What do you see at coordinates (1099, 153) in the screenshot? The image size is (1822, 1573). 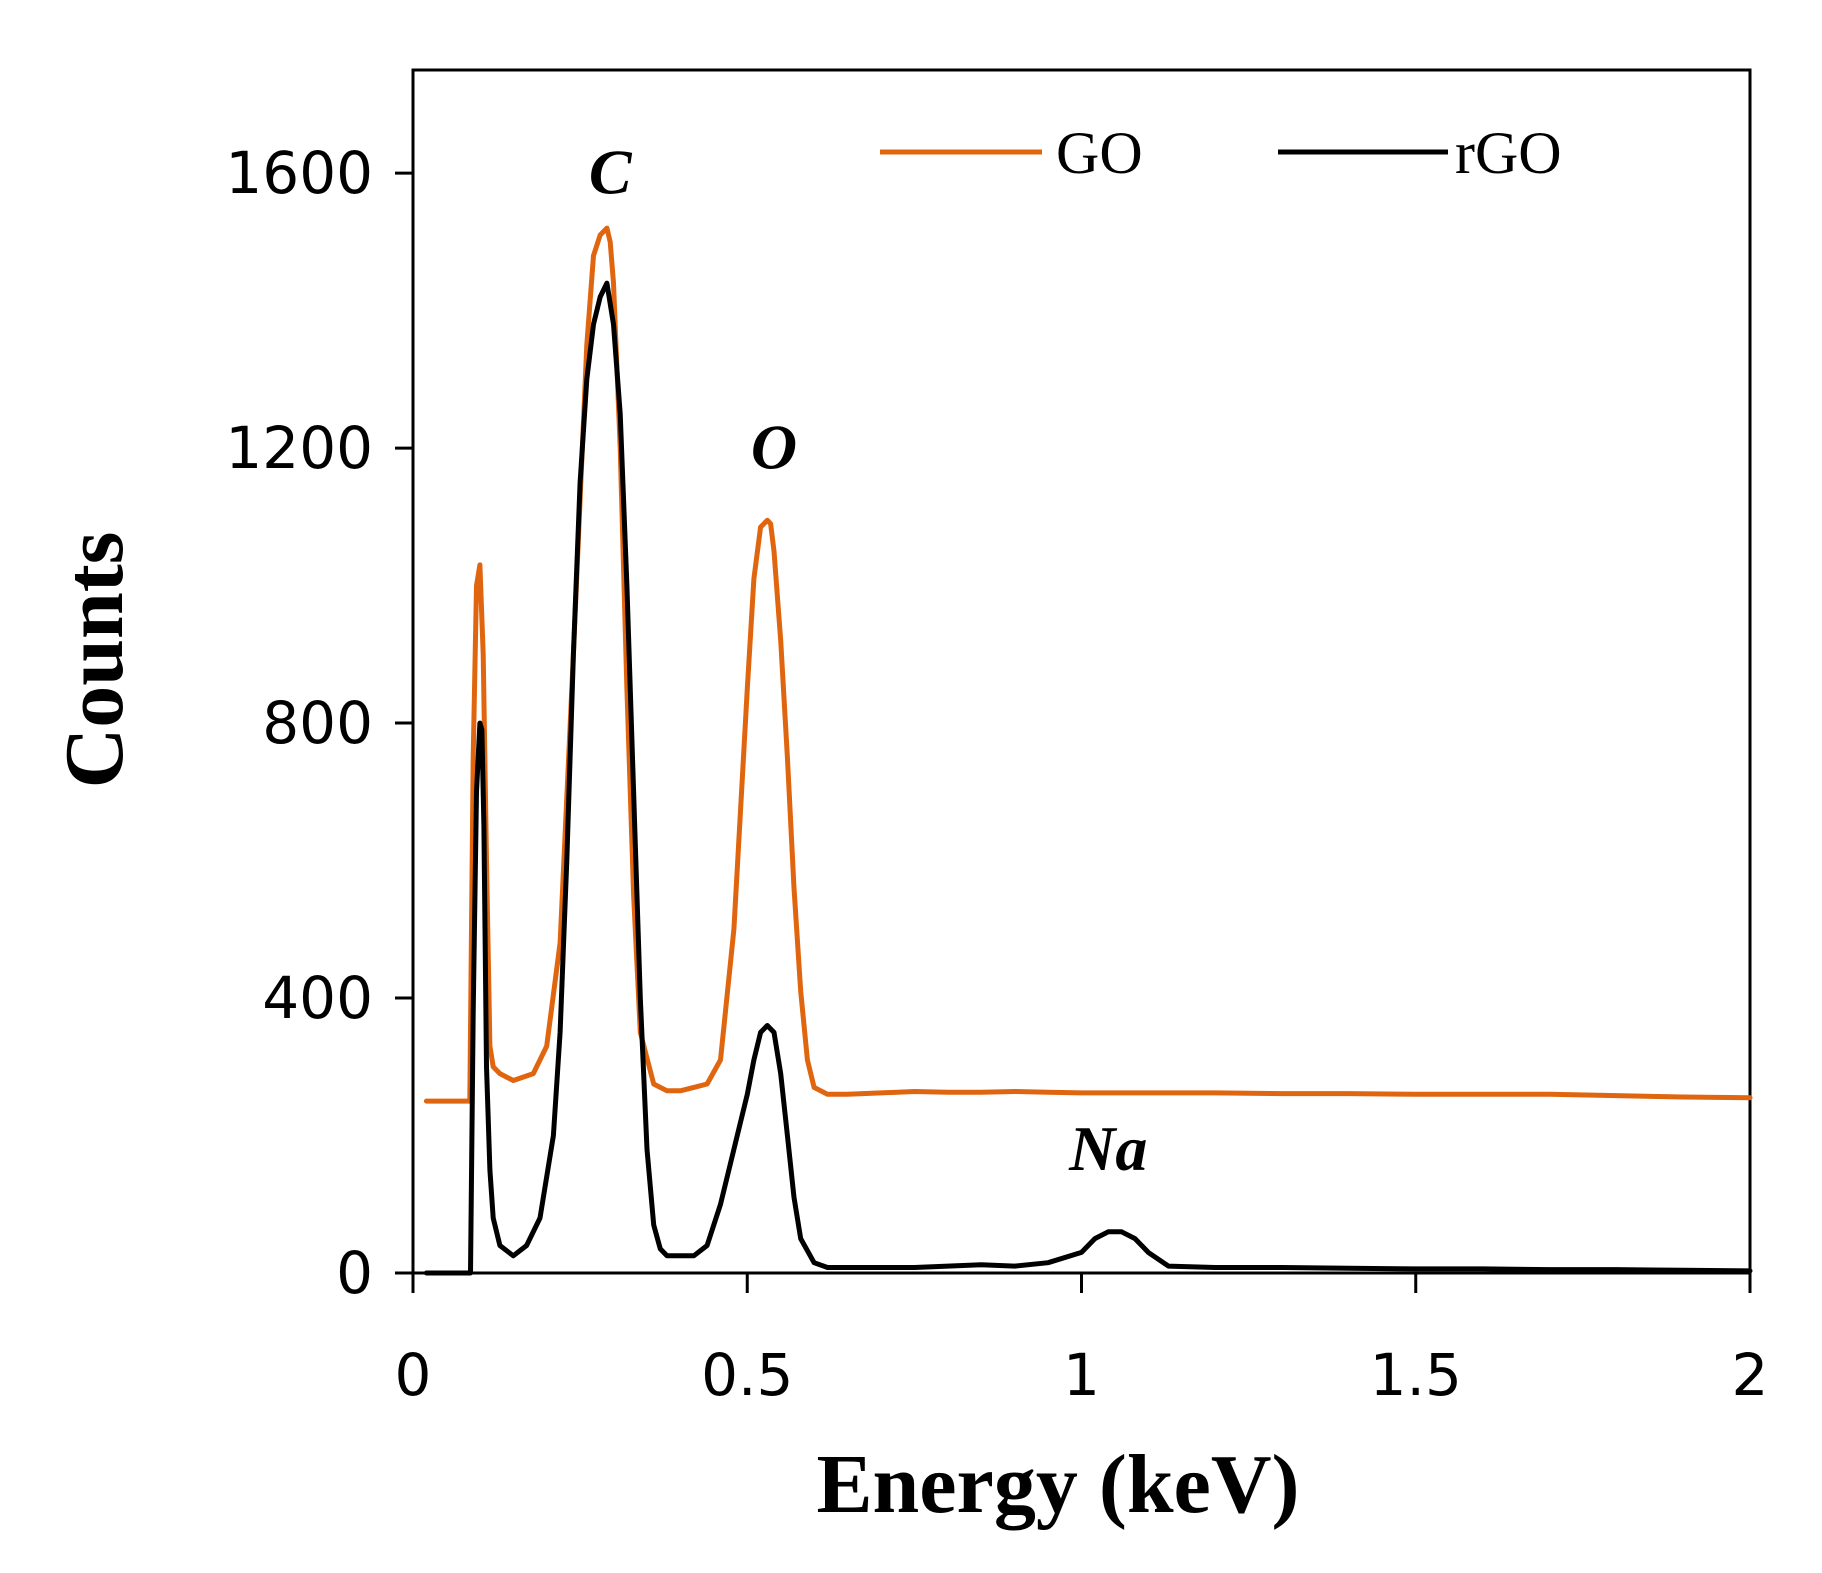 I see `legend-label-go: GO` at bounding box center [1099, 153].